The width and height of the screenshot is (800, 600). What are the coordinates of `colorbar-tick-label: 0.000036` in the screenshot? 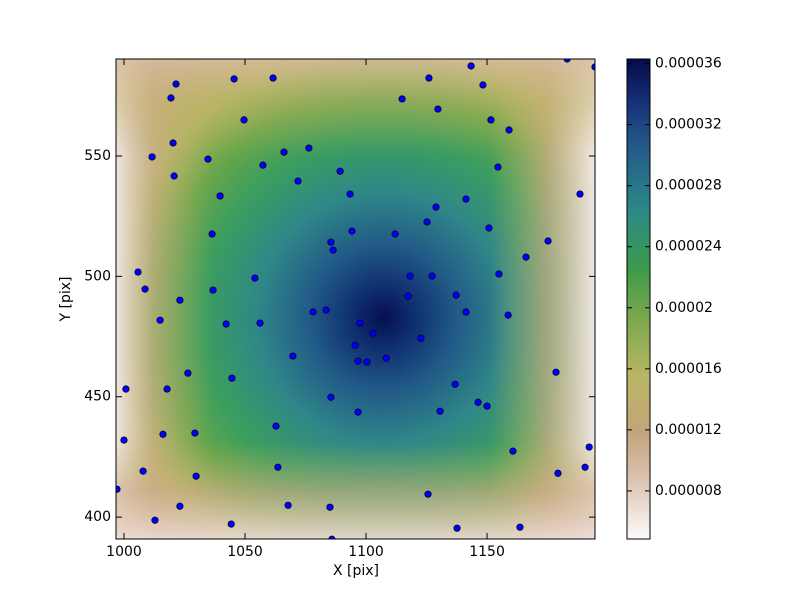 It's located at (688, 64).